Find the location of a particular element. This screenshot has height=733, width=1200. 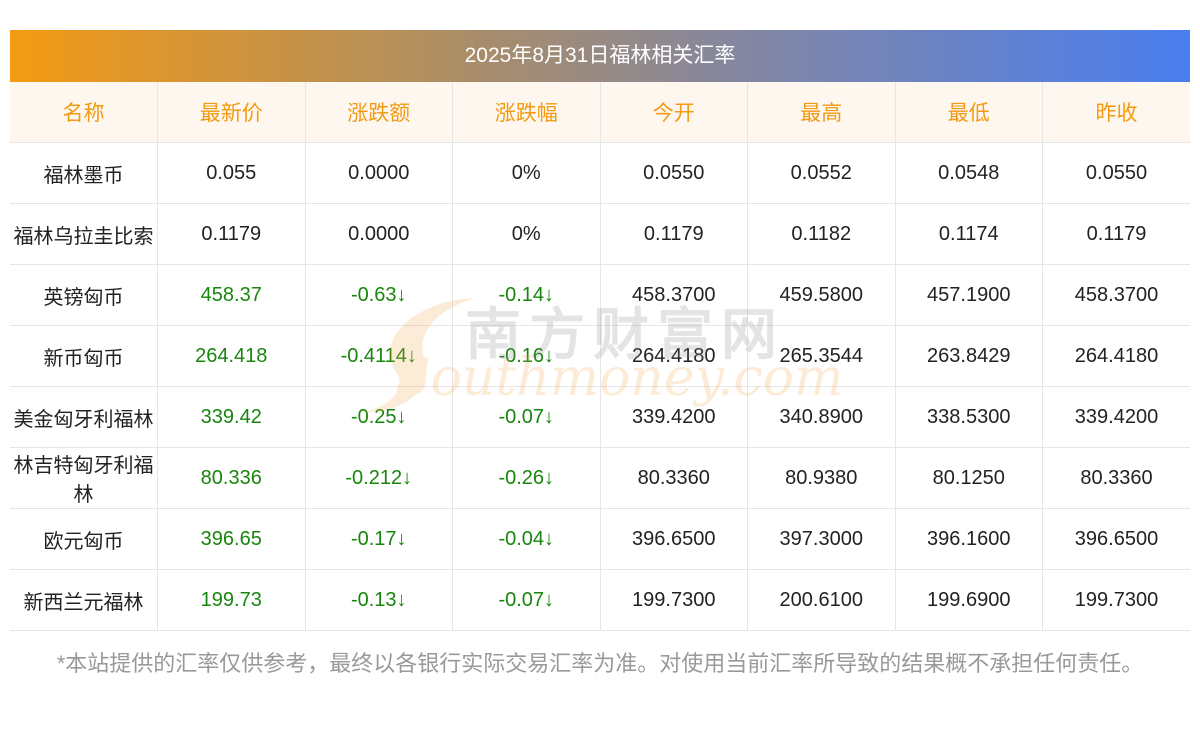

cell-high: 340.8900 is located at coordinates (821, 417).